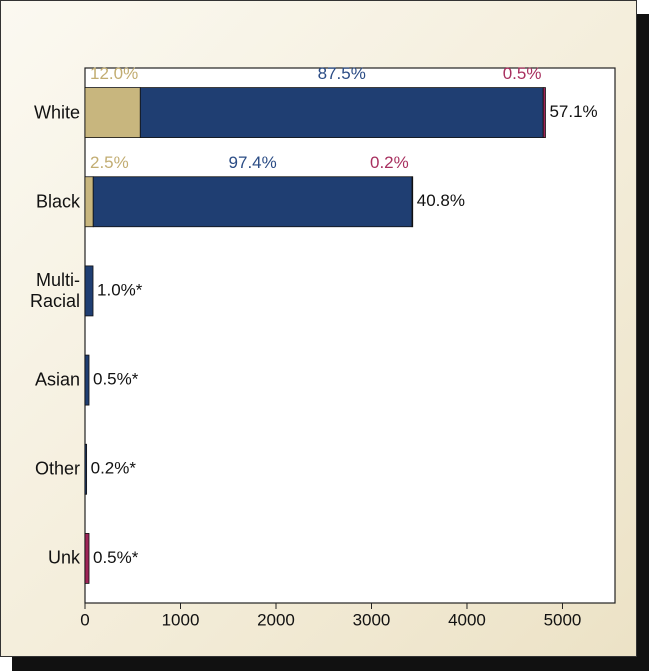 Image resolution: width=649 pixels, height=671 pixels. I want to click on x-tick-label: 4000, so click(467, 619).